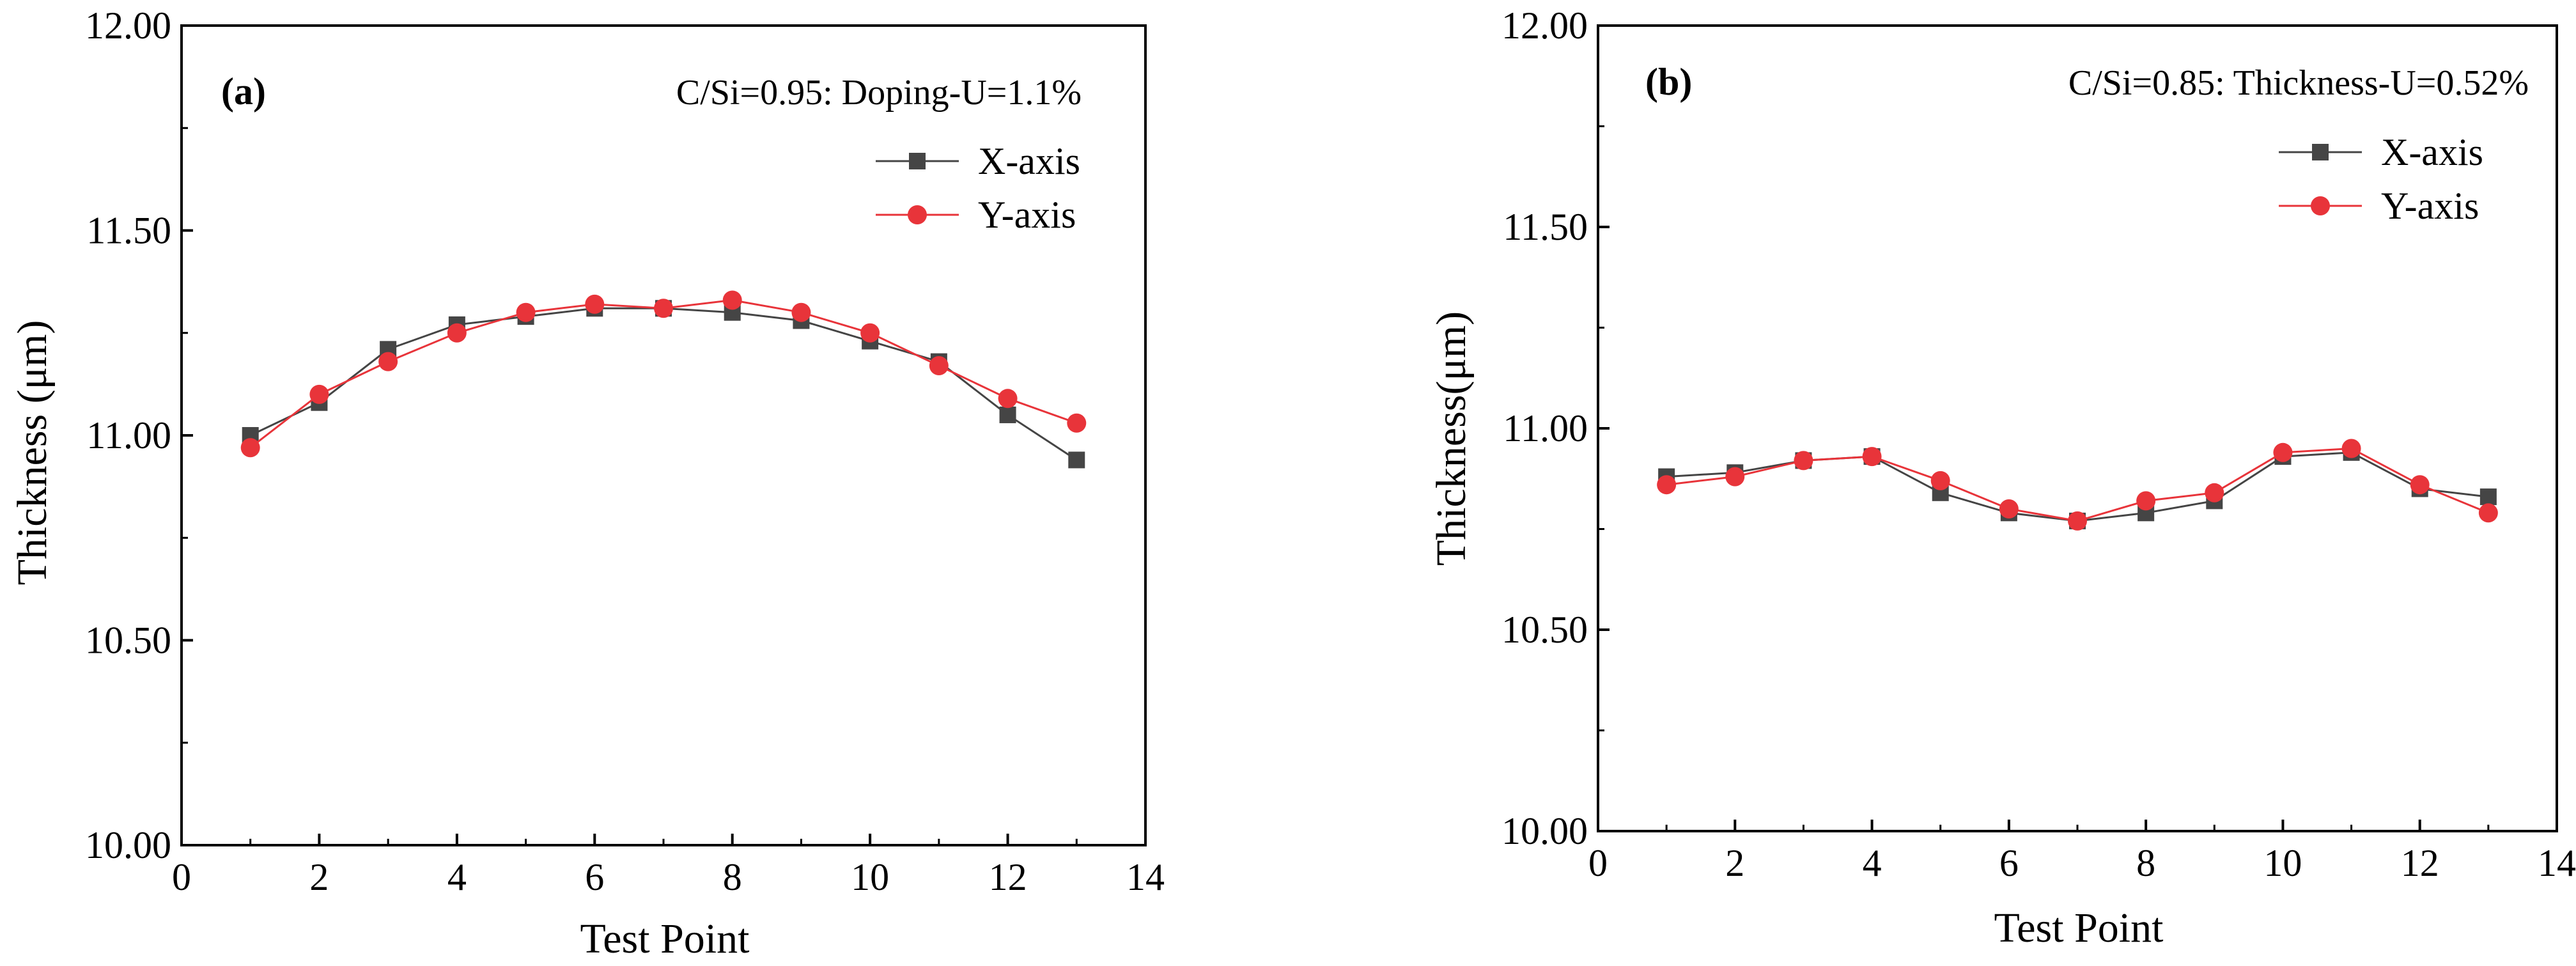  What do you see at coordinates (1668, 82) in the screenshot?
I see `panel-label-b: (b)` at bounding box center [1668, 82].